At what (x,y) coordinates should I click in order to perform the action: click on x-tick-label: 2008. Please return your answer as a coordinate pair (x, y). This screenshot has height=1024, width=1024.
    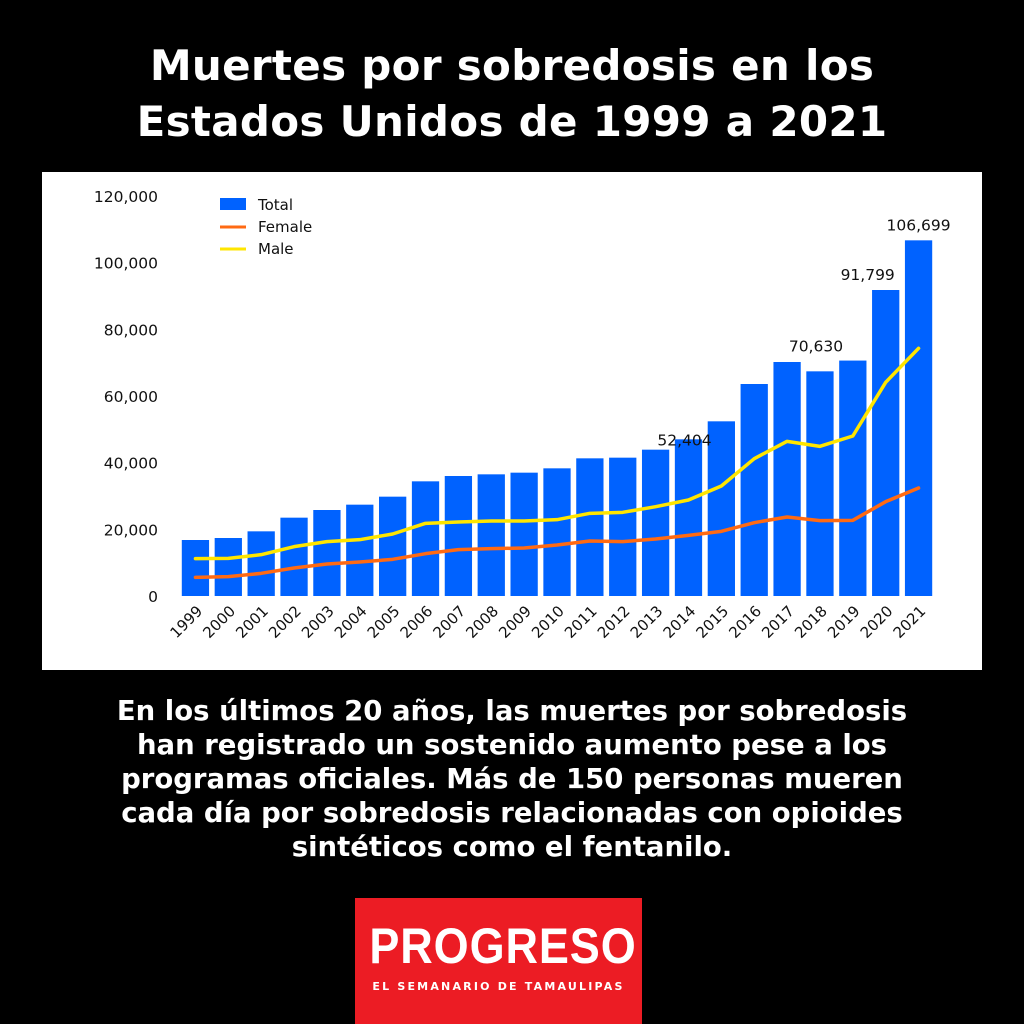
    Looking at the image, I should click on (482, 622).